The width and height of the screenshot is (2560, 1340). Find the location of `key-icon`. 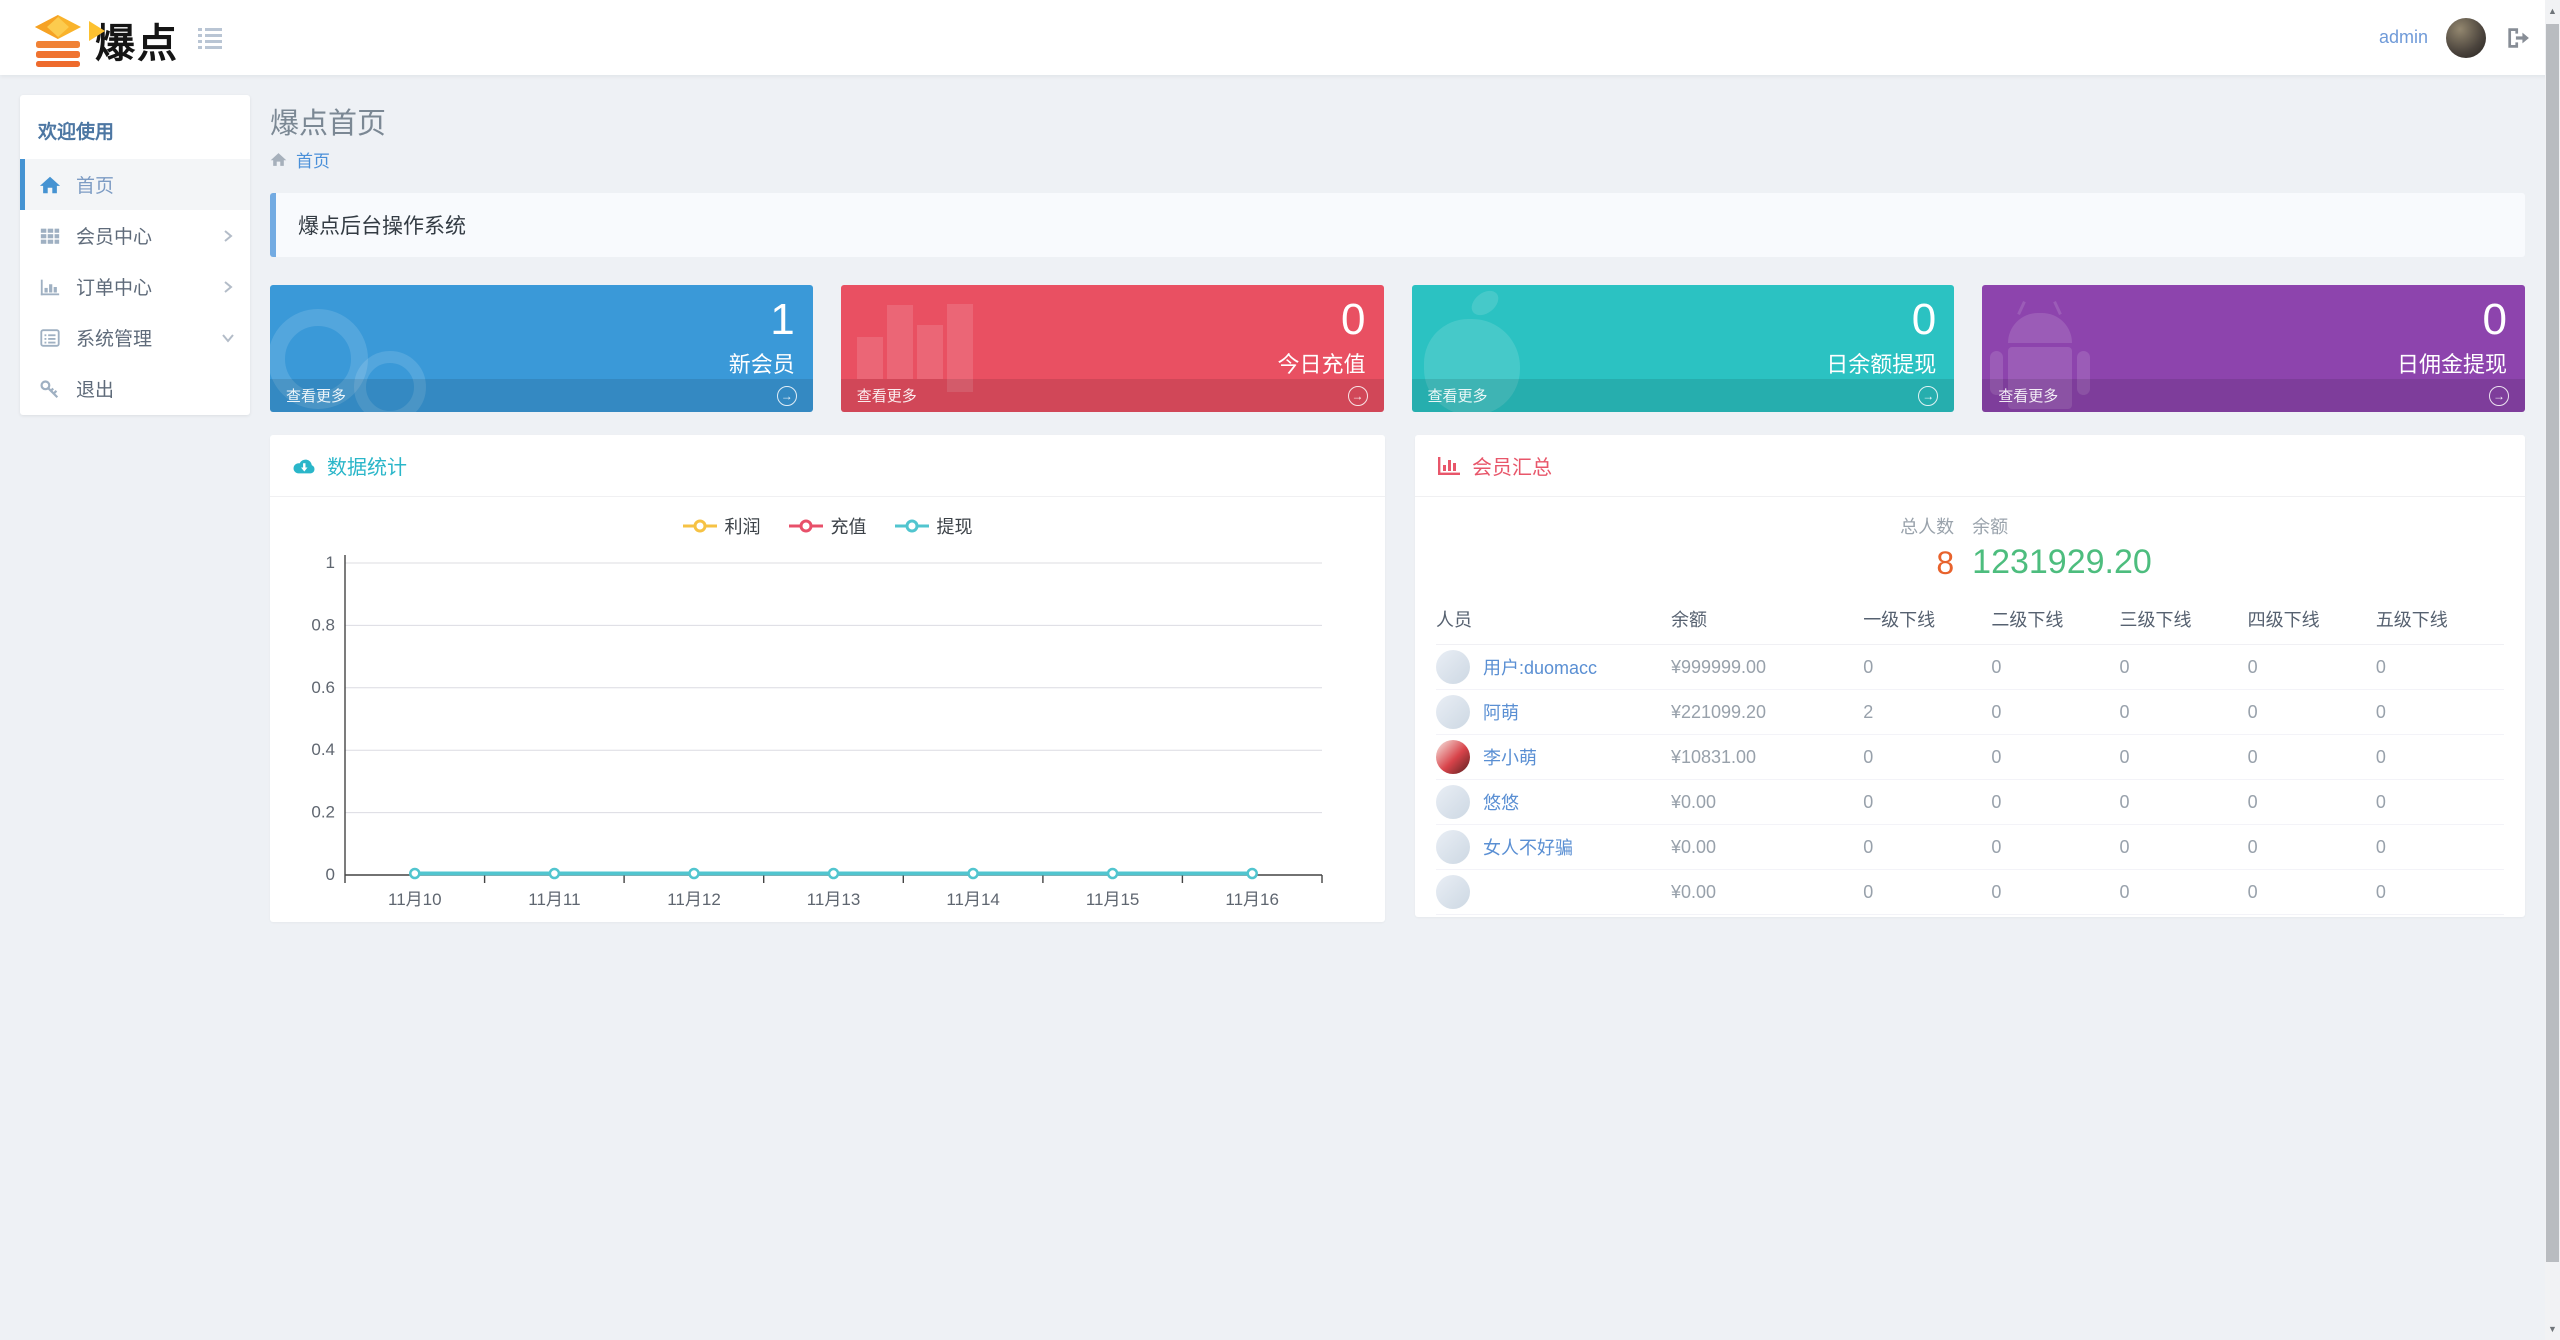

key-icon is located at coordinates (49, 388).